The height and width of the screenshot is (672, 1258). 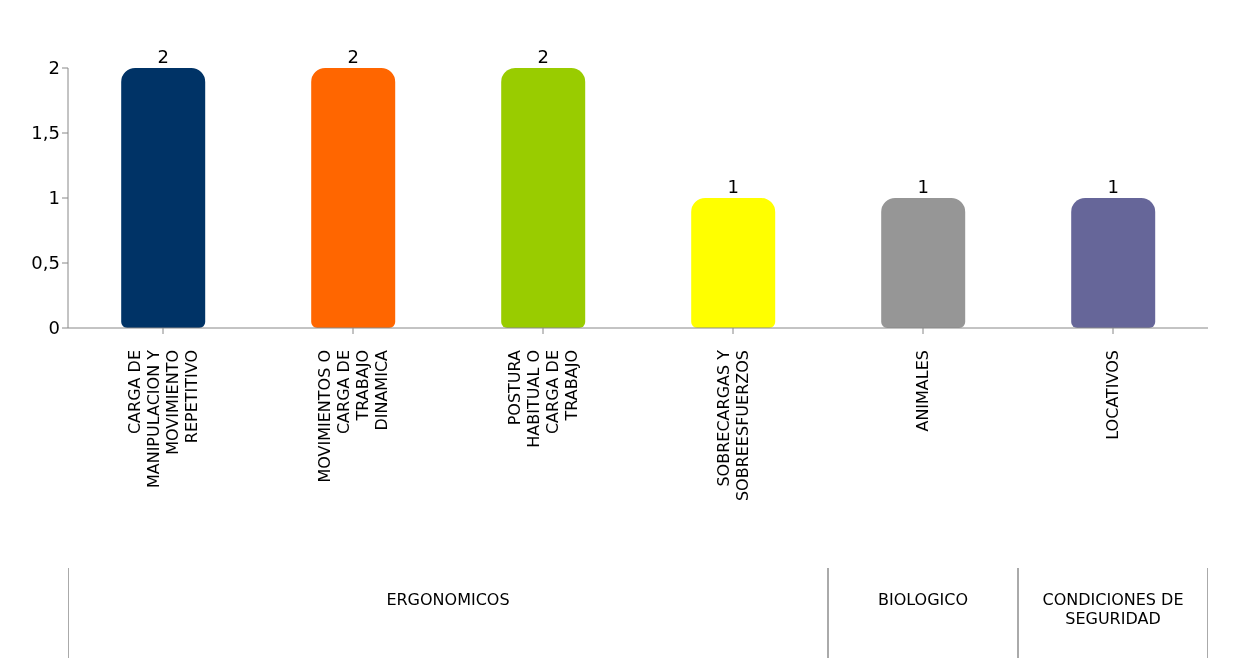 What do you see at coordinates (54, 68) in the screenshot?
I see `y-tick-label: 2` at bounding box center [54, 68].